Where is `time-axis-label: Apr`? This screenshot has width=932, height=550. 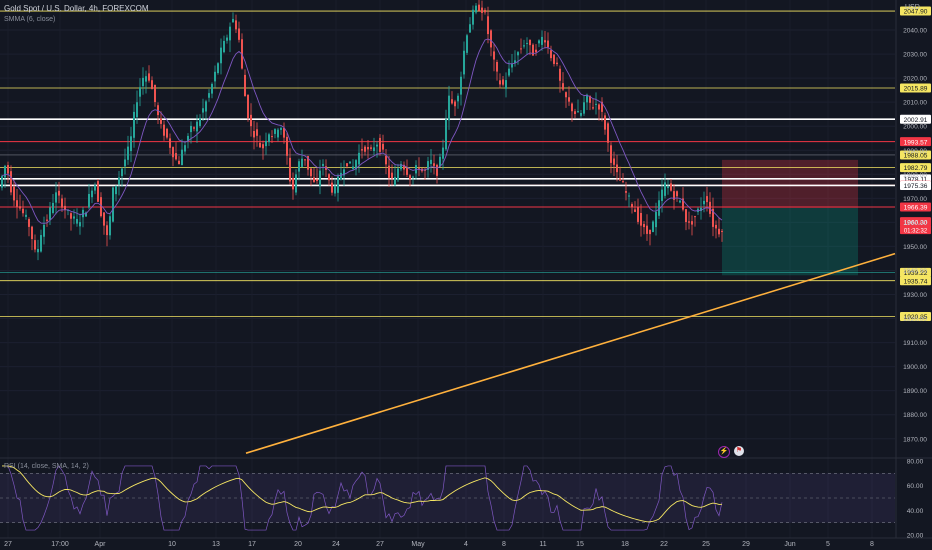 time-axis-label: Apr is located at coordinates (101, 544).